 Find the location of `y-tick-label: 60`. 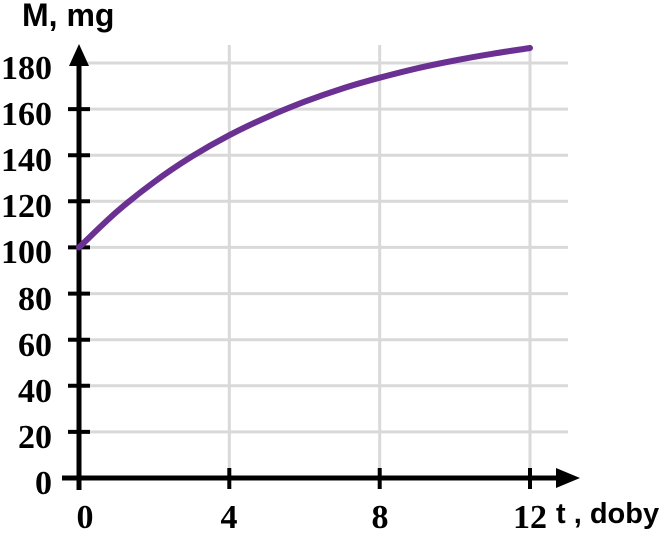

y-tick-label: 60 is located at coordinates (35, 345).